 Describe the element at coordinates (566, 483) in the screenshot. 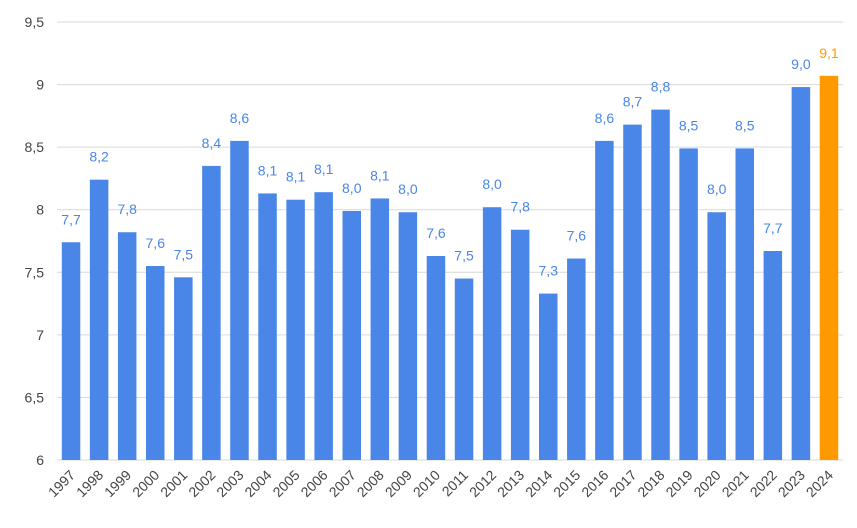

I see `x-tick-label-2015: 2015` at that location.